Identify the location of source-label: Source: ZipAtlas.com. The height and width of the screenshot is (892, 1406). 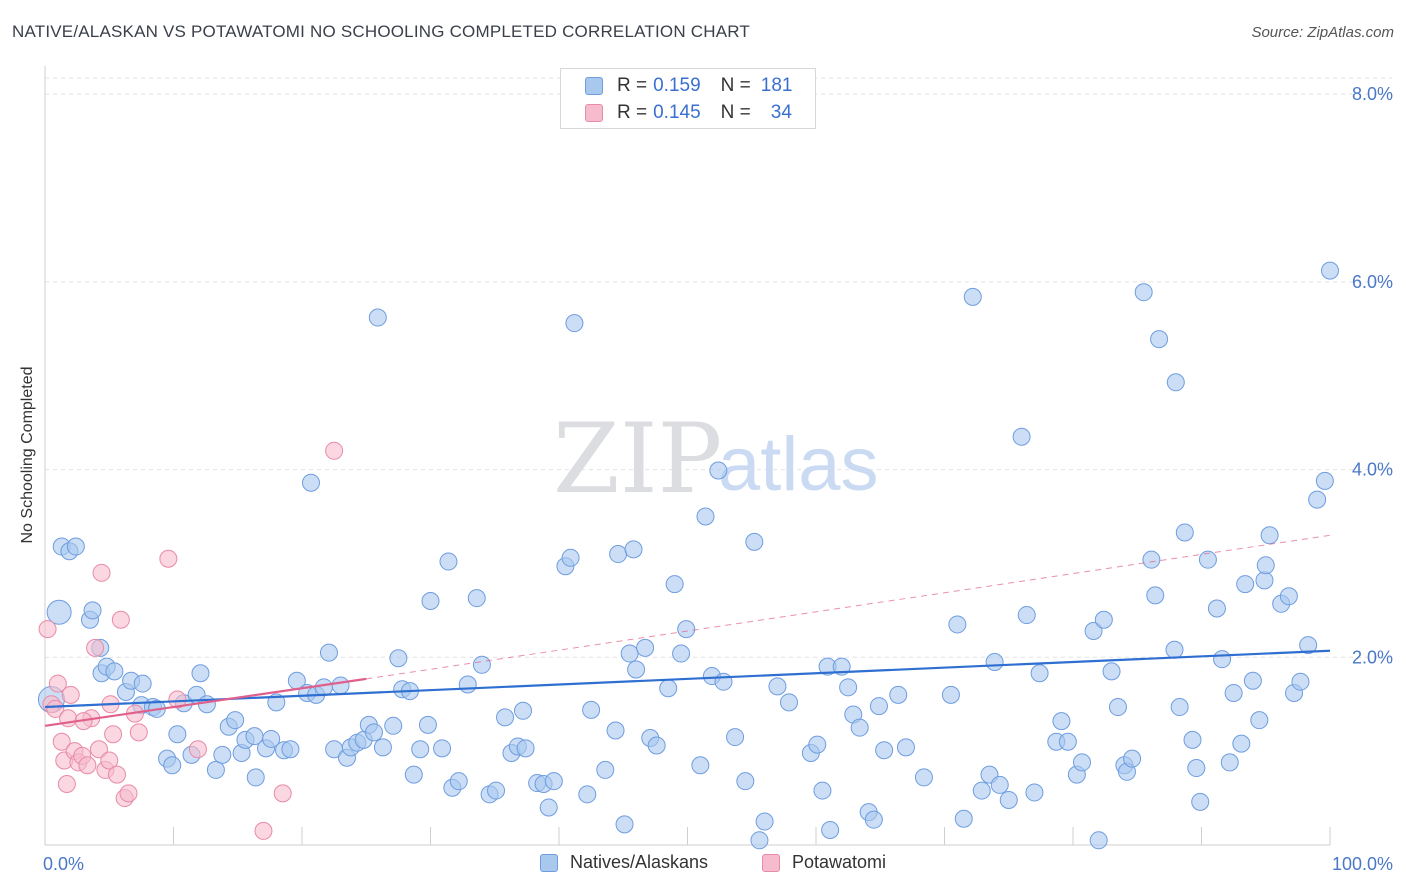
(1322, 32).